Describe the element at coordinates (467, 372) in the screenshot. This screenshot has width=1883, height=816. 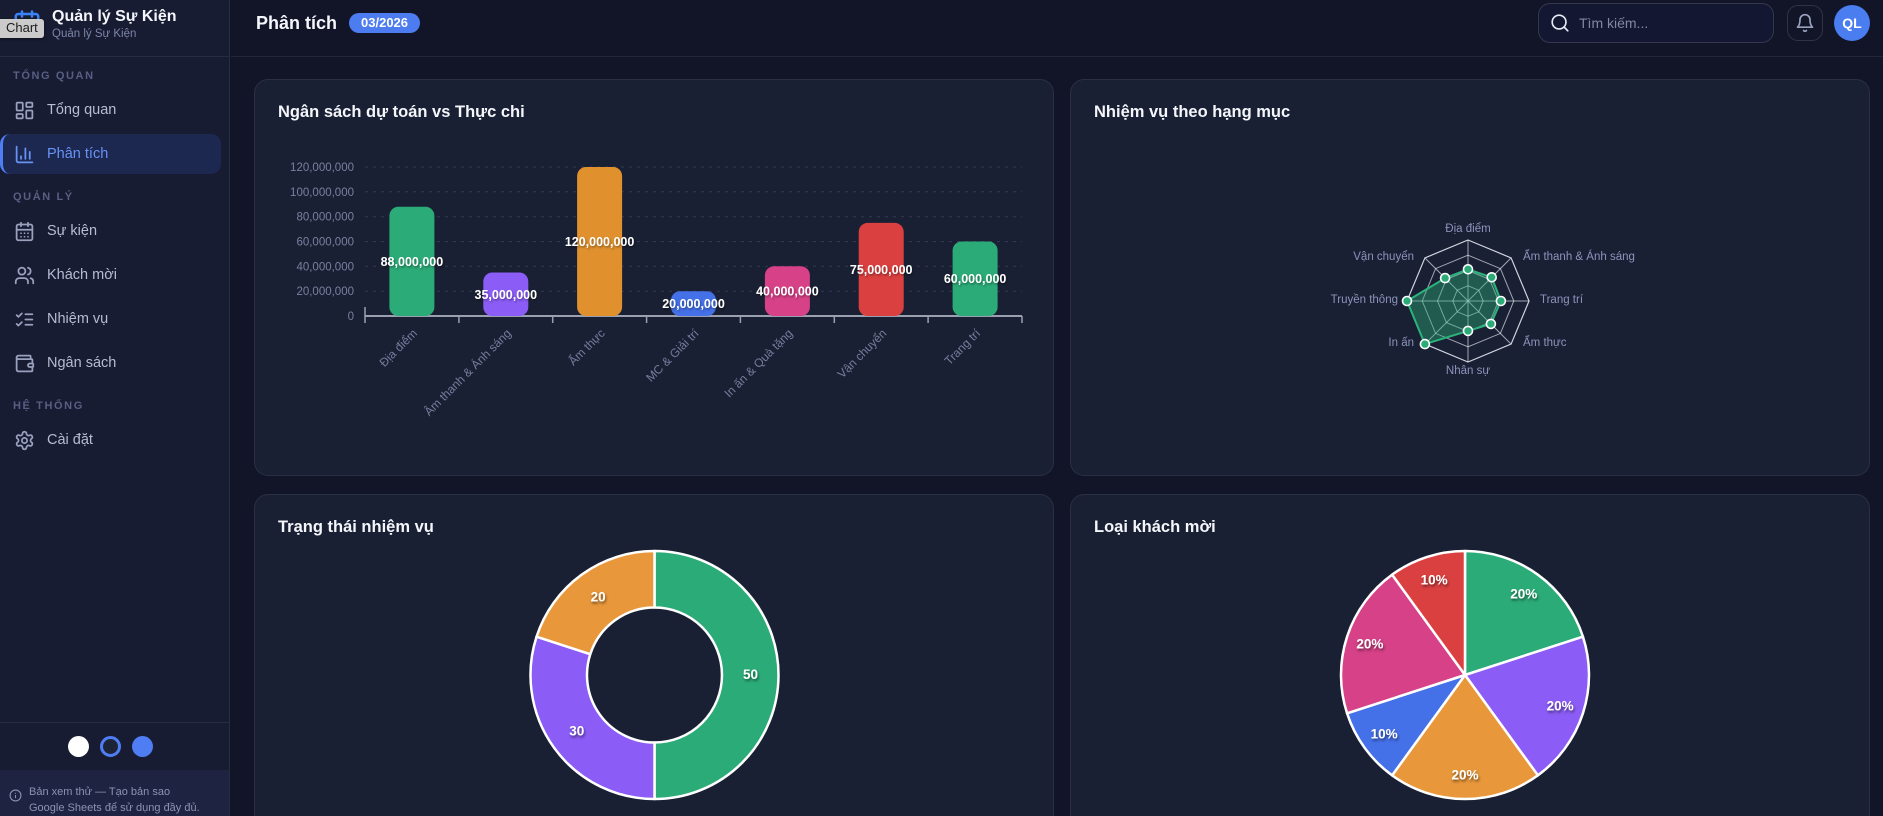
I see `svg-text: Âm thanh & Ánh sáng` at that location.